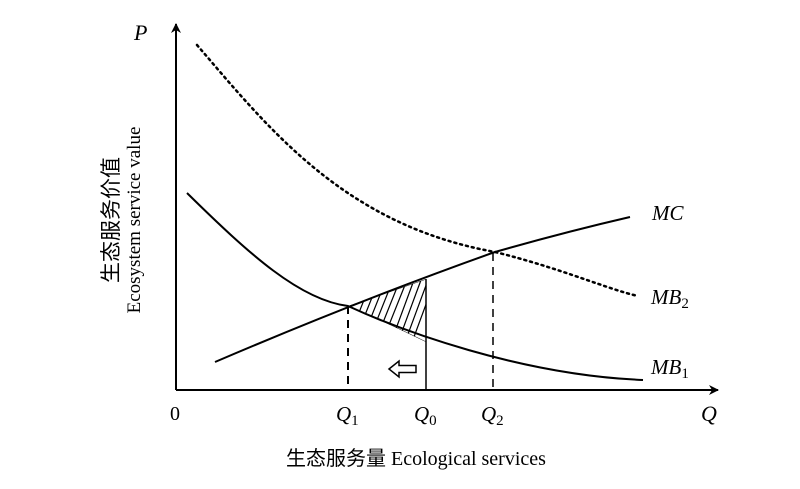  What do you see at coordinates (416, 458) in the screenshot?
I see `x-axis-title: 生态服务量 Ecological services` at bounding box center [416, 458].